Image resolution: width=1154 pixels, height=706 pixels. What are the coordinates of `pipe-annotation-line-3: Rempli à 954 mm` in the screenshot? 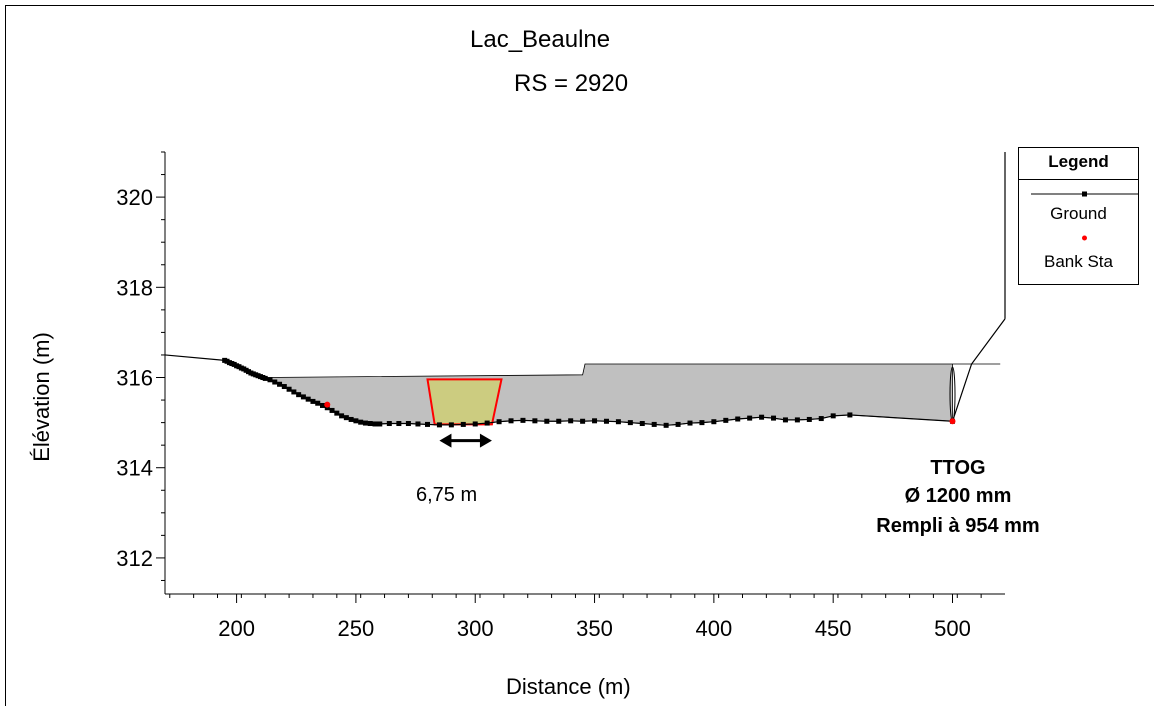 It's located at (958, 526).